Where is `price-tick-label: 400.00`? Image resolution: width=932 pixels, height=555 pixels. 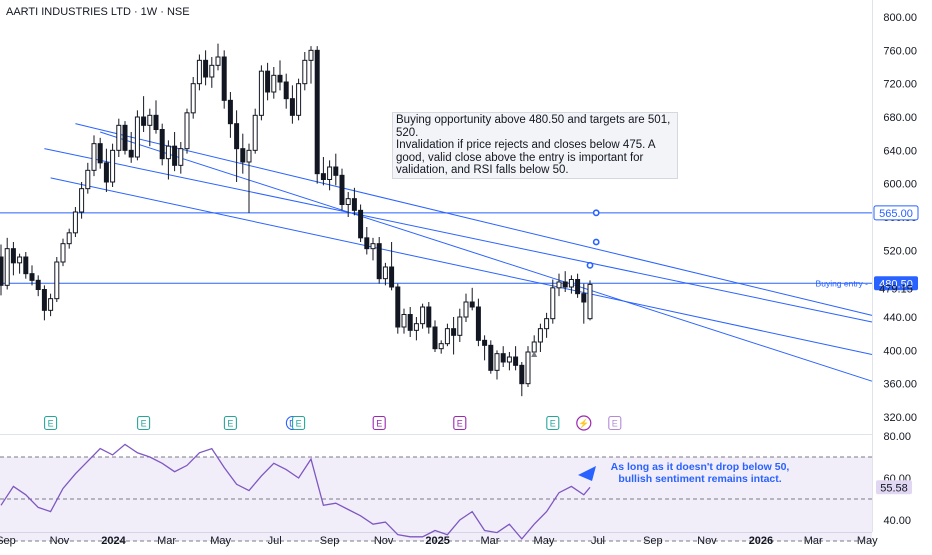 price-tick-label: 400.00 is located at coordinates (900, 351).